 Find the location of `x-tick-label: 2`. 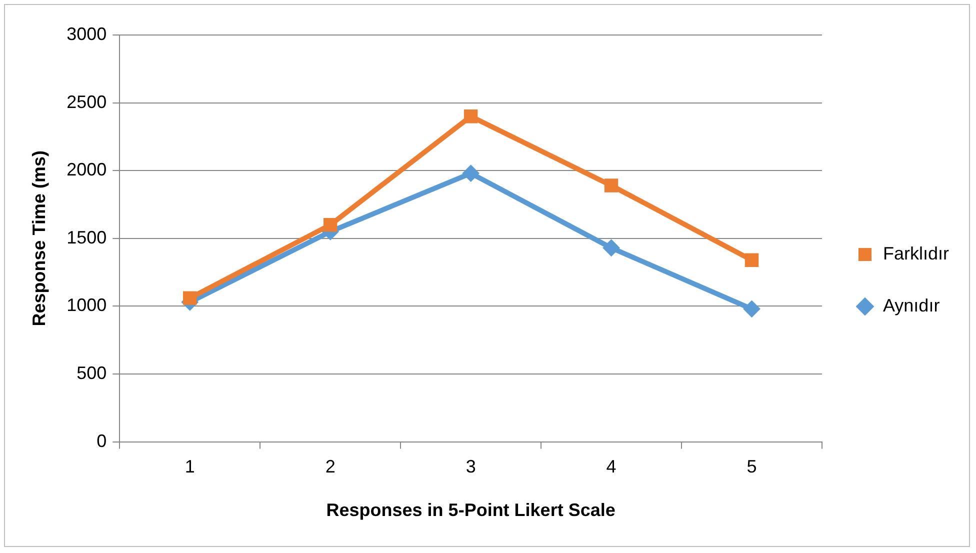

x-tick-label: 2 is located at coordinates (330, 466).